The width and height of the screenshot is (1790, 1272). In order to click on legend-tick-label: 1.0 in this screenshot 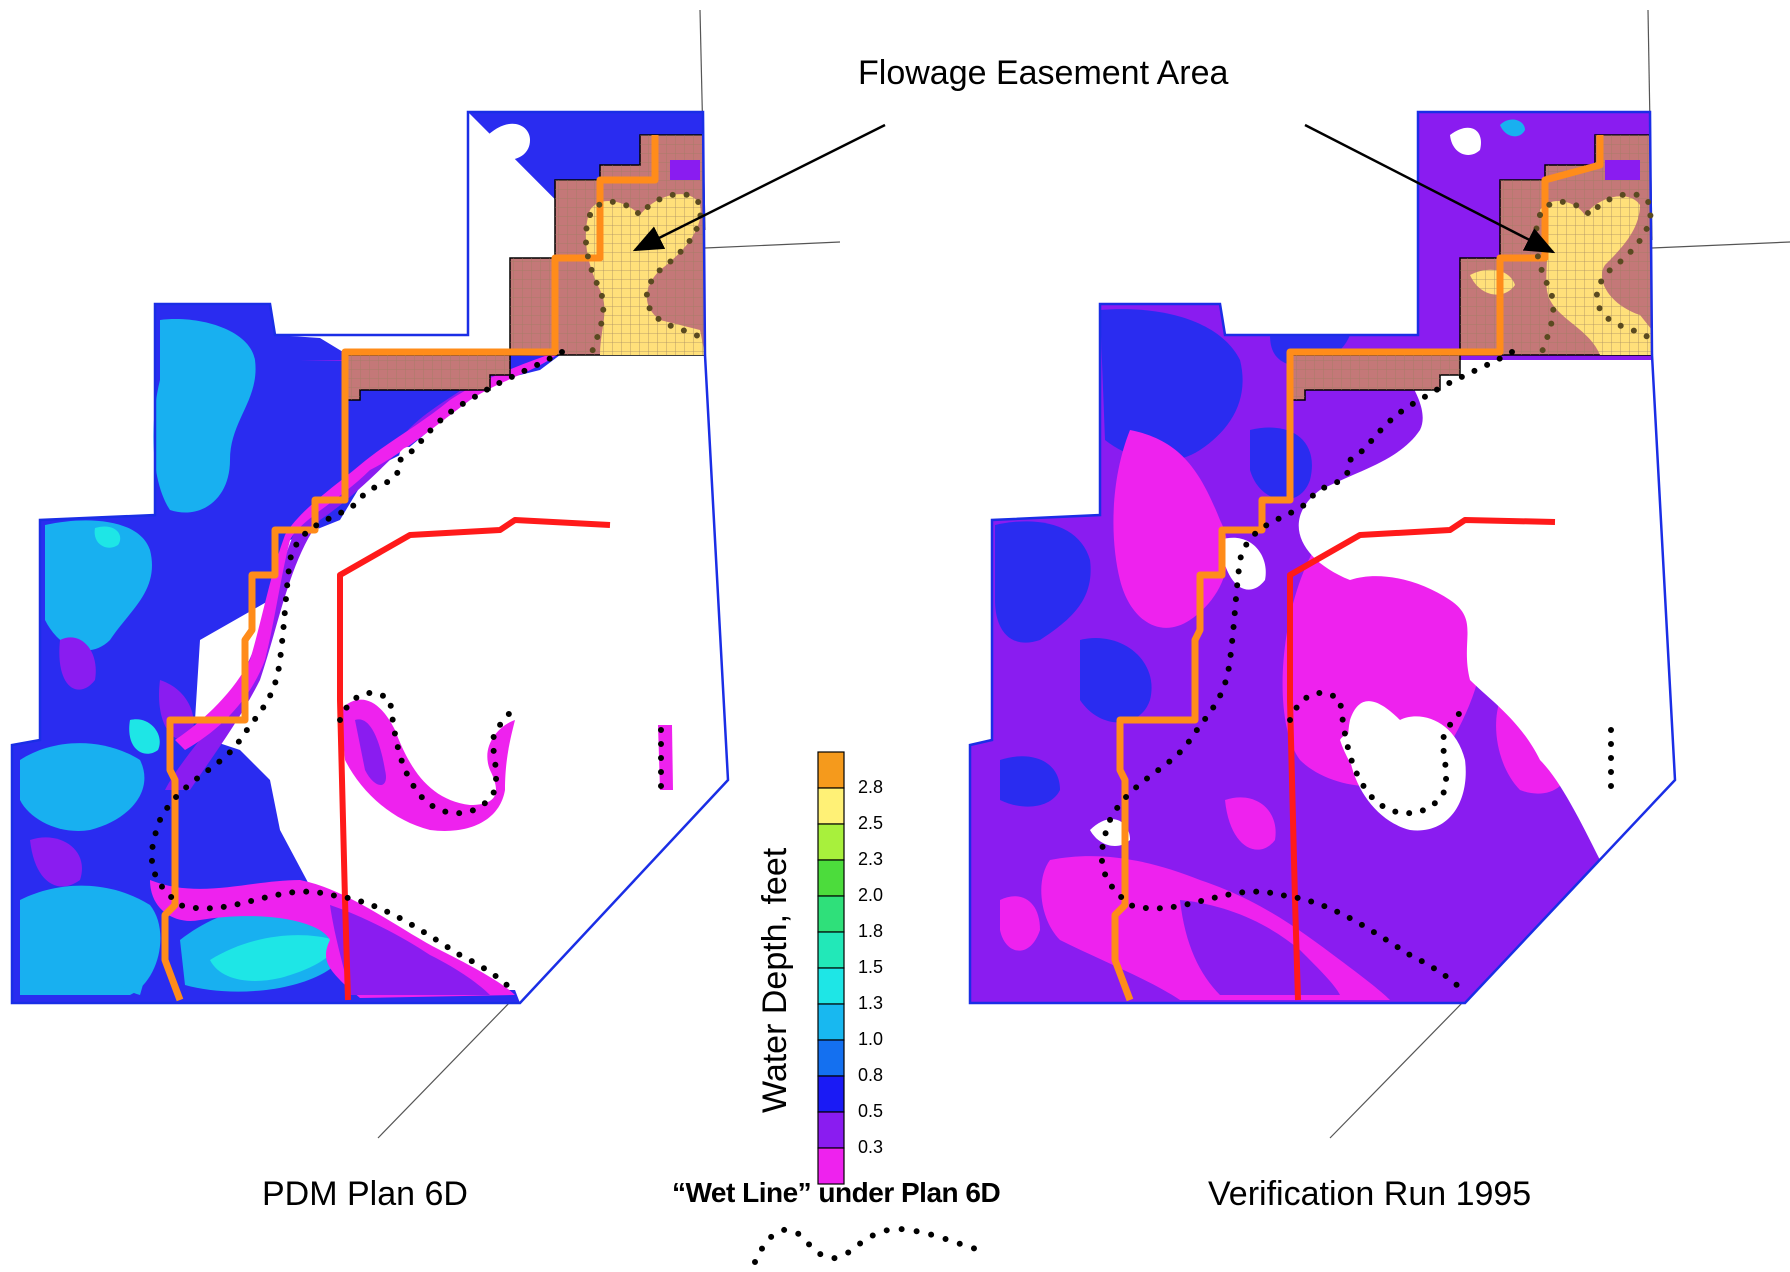, I will do `click(871, 1039)`.